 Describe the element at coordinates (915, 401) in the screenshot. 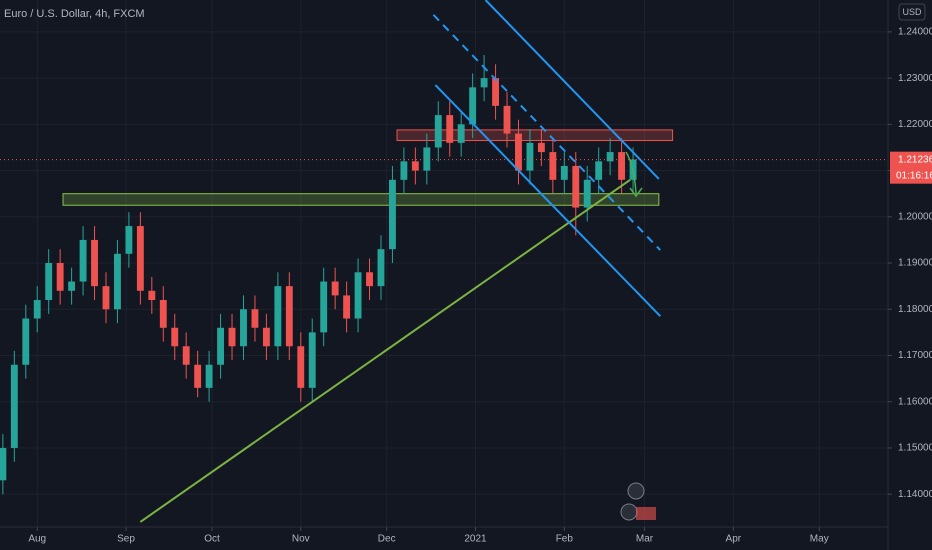

I see `y-tick-label: 1.16000` at that location.